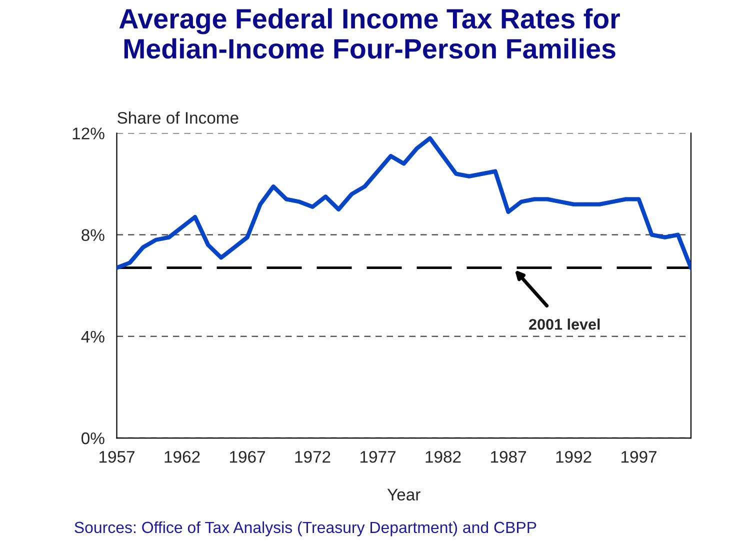 This screenshot has height=548, width=739. What do you see at coordinates (403, 494) in the screenshot?
I see `x-axis-title: Year` at bounding box center [403, 494].